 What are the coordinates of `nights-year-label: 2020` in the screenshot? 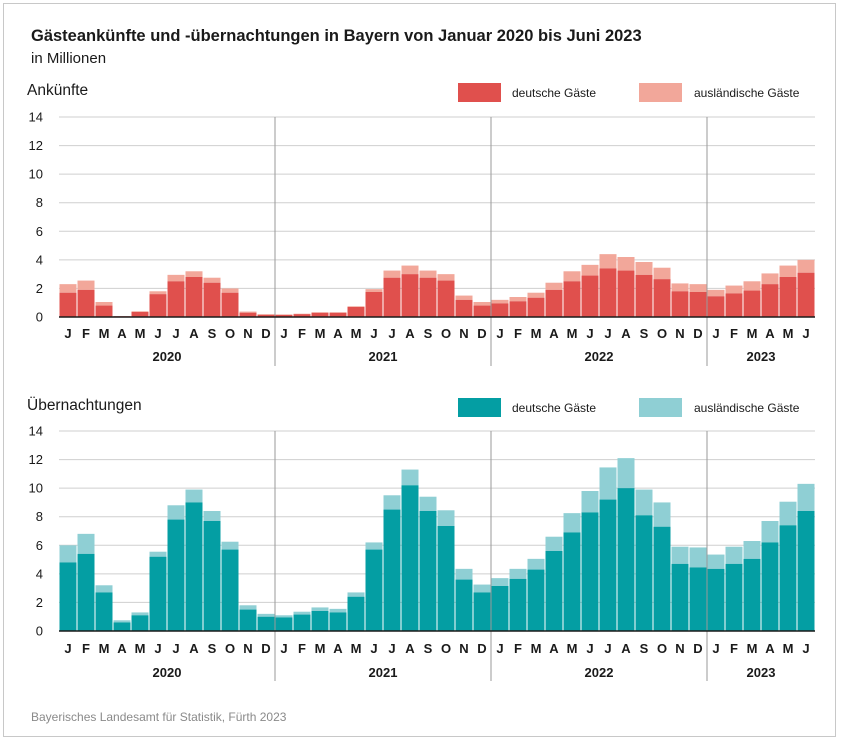 It's located at (167, 672).